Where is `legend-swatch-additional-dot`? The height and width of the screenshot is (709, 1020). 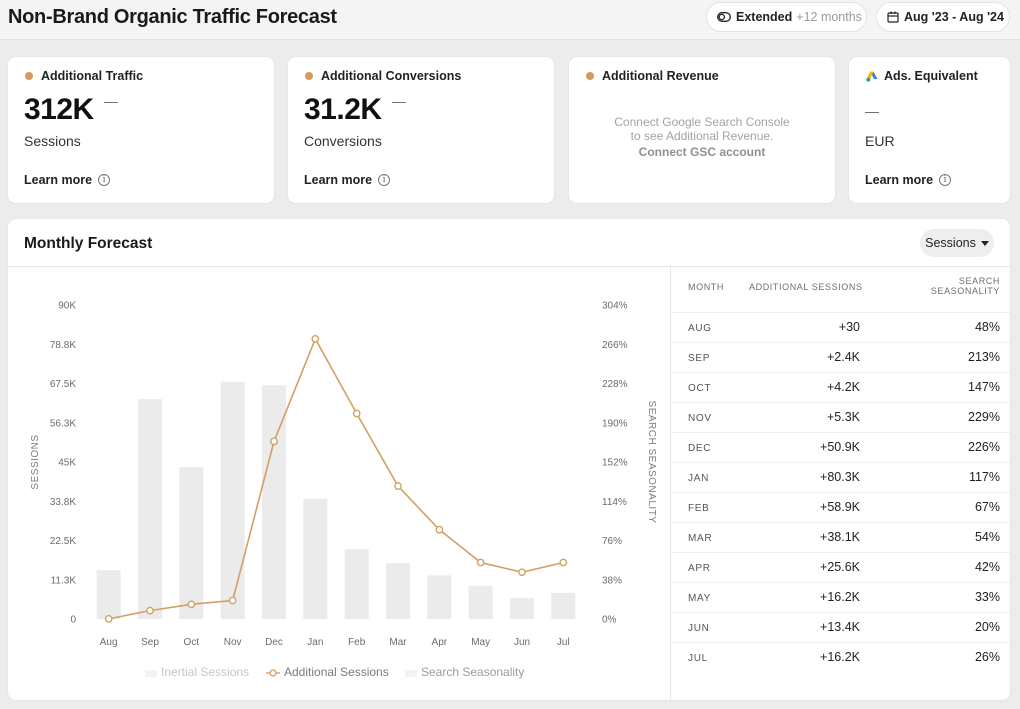 legend-swatch-additional-dot is located at coordinates (273, 673).